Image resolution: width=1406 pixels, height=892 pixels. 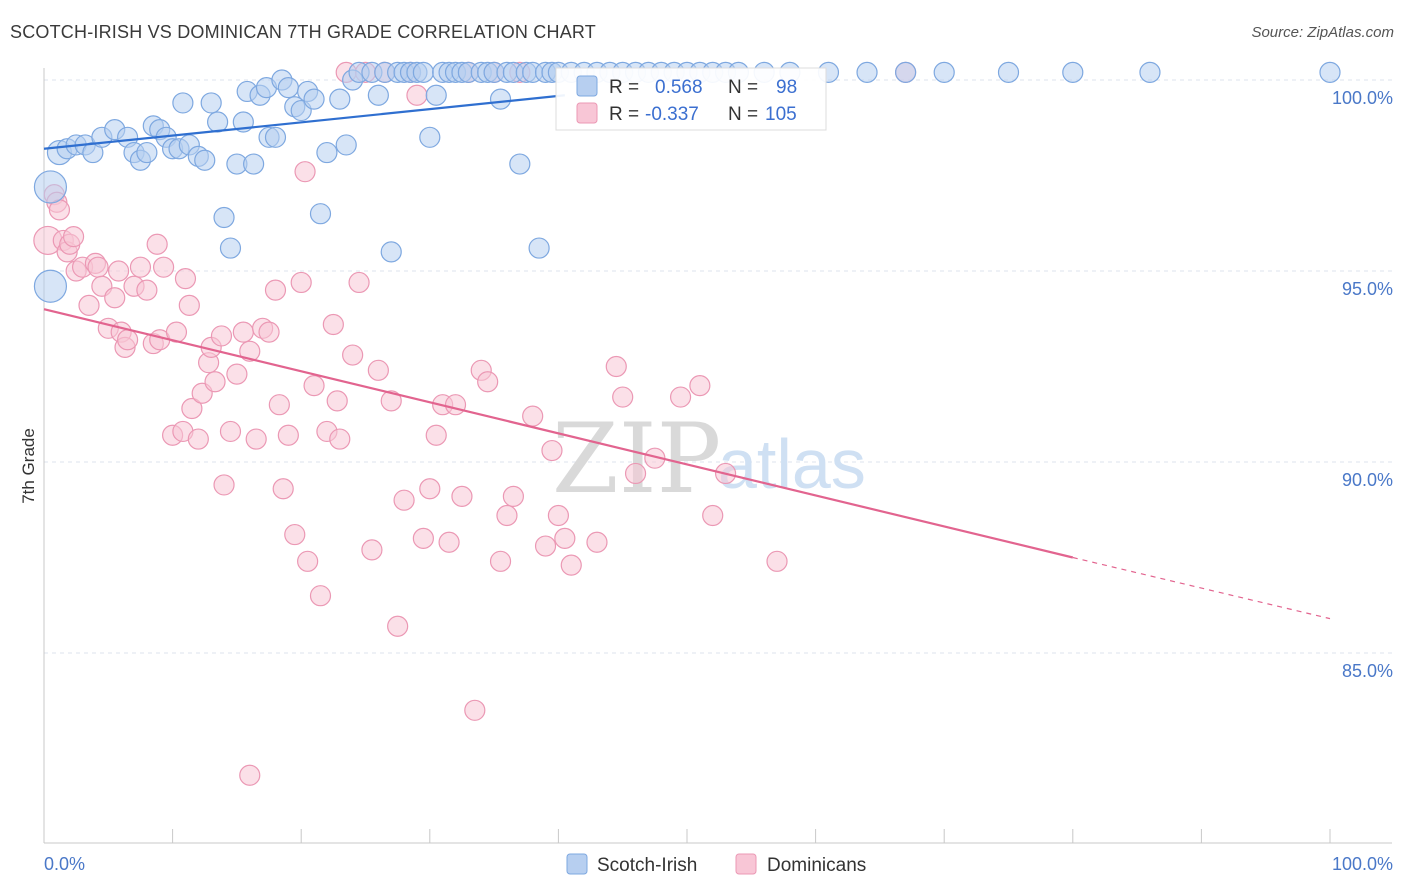 I want to click on legend-r-label-1: R =, so click(x=624, y=87).